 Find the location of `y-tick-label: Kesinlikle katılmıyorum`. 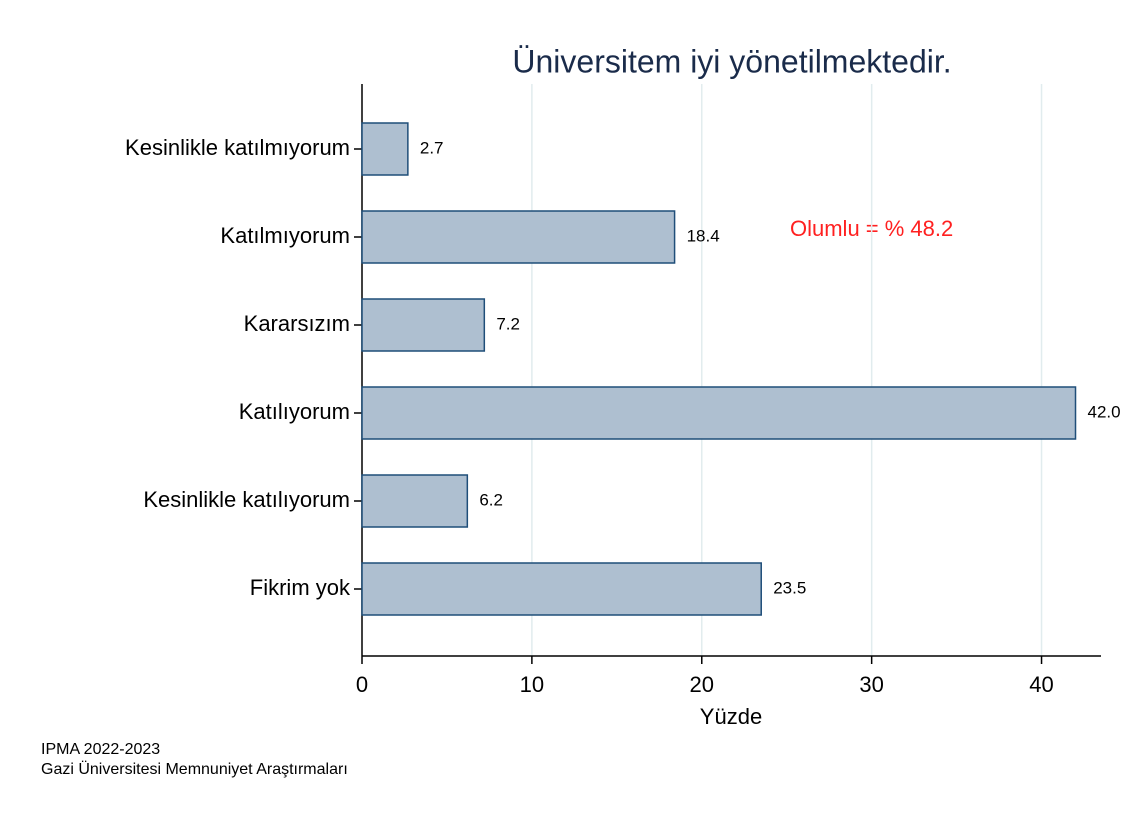

y-tick-label: Kesinlikle katılmıyorum is located at coordinates (237, 147).